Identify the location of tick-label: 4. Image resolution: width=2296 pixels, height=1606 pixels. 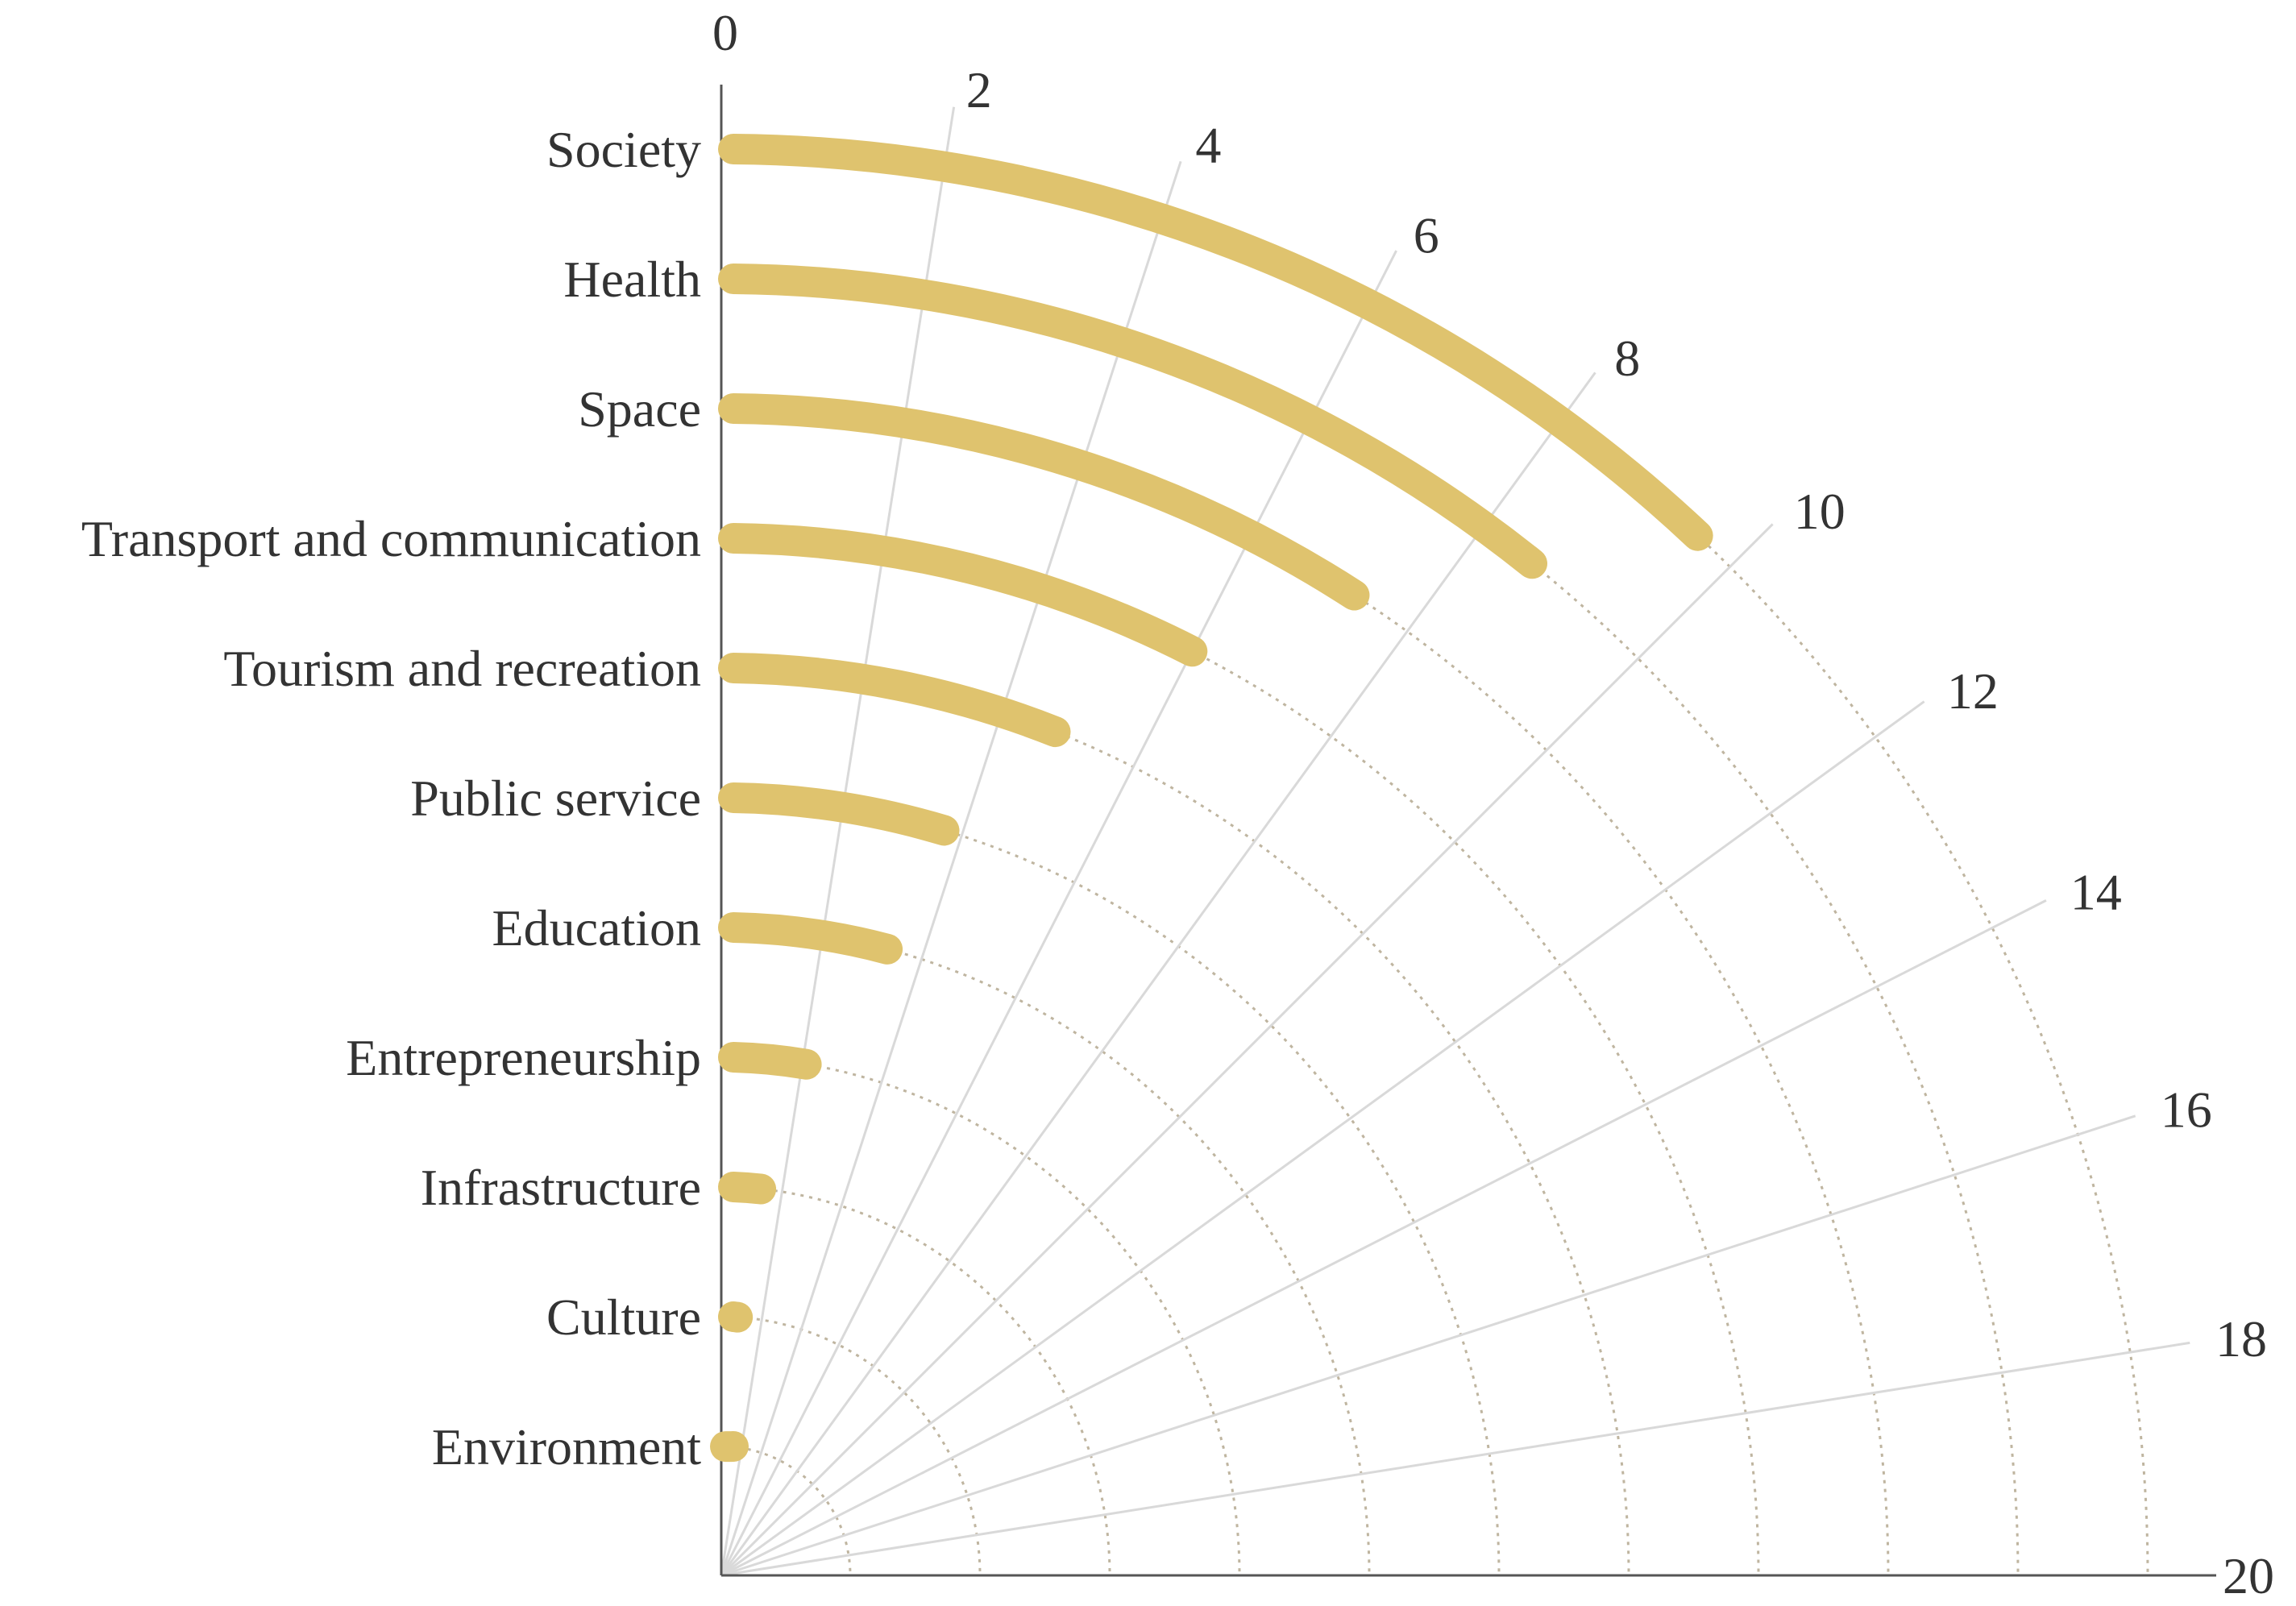
(1208, 145).